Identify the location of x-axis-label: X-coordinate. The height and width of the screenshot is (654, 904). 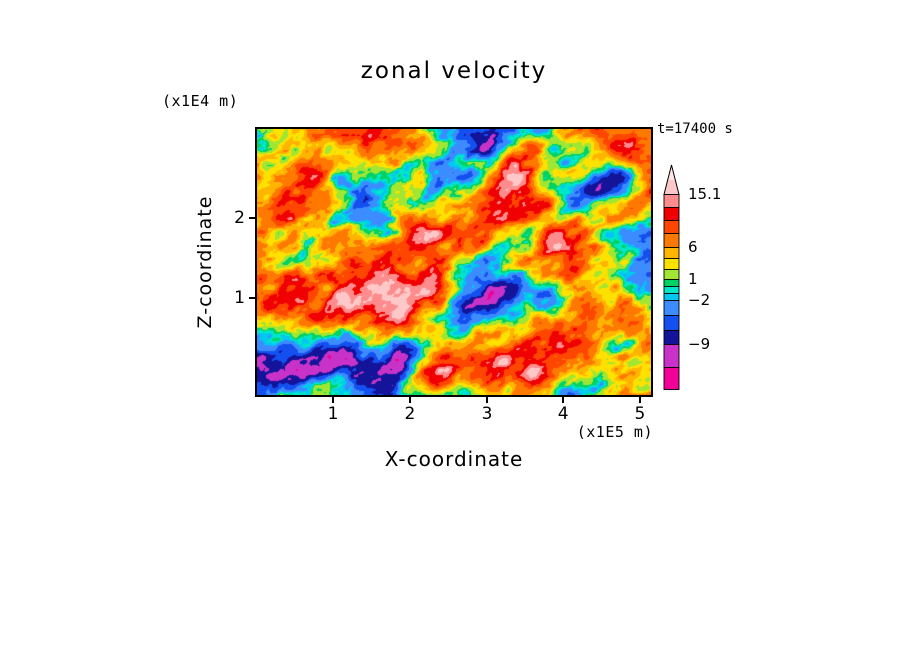
(454, 459).